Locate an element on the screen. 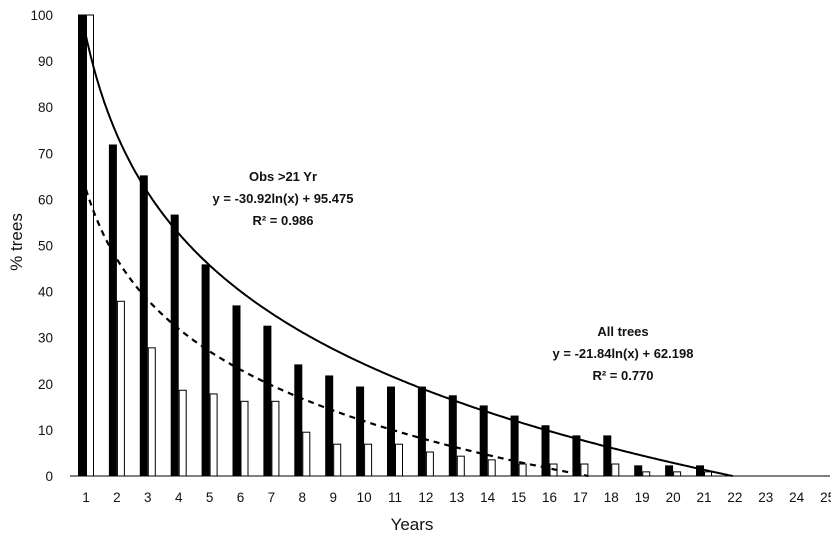  x-tick-label: 24 is located at coordinates (797, 497).